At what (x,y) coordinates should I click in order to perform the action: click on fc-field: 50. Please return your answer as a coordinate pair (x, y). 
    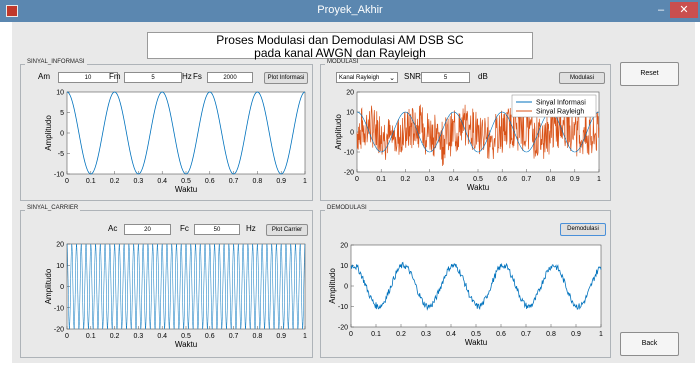
    Looking at the image, I should click on (217, 229).